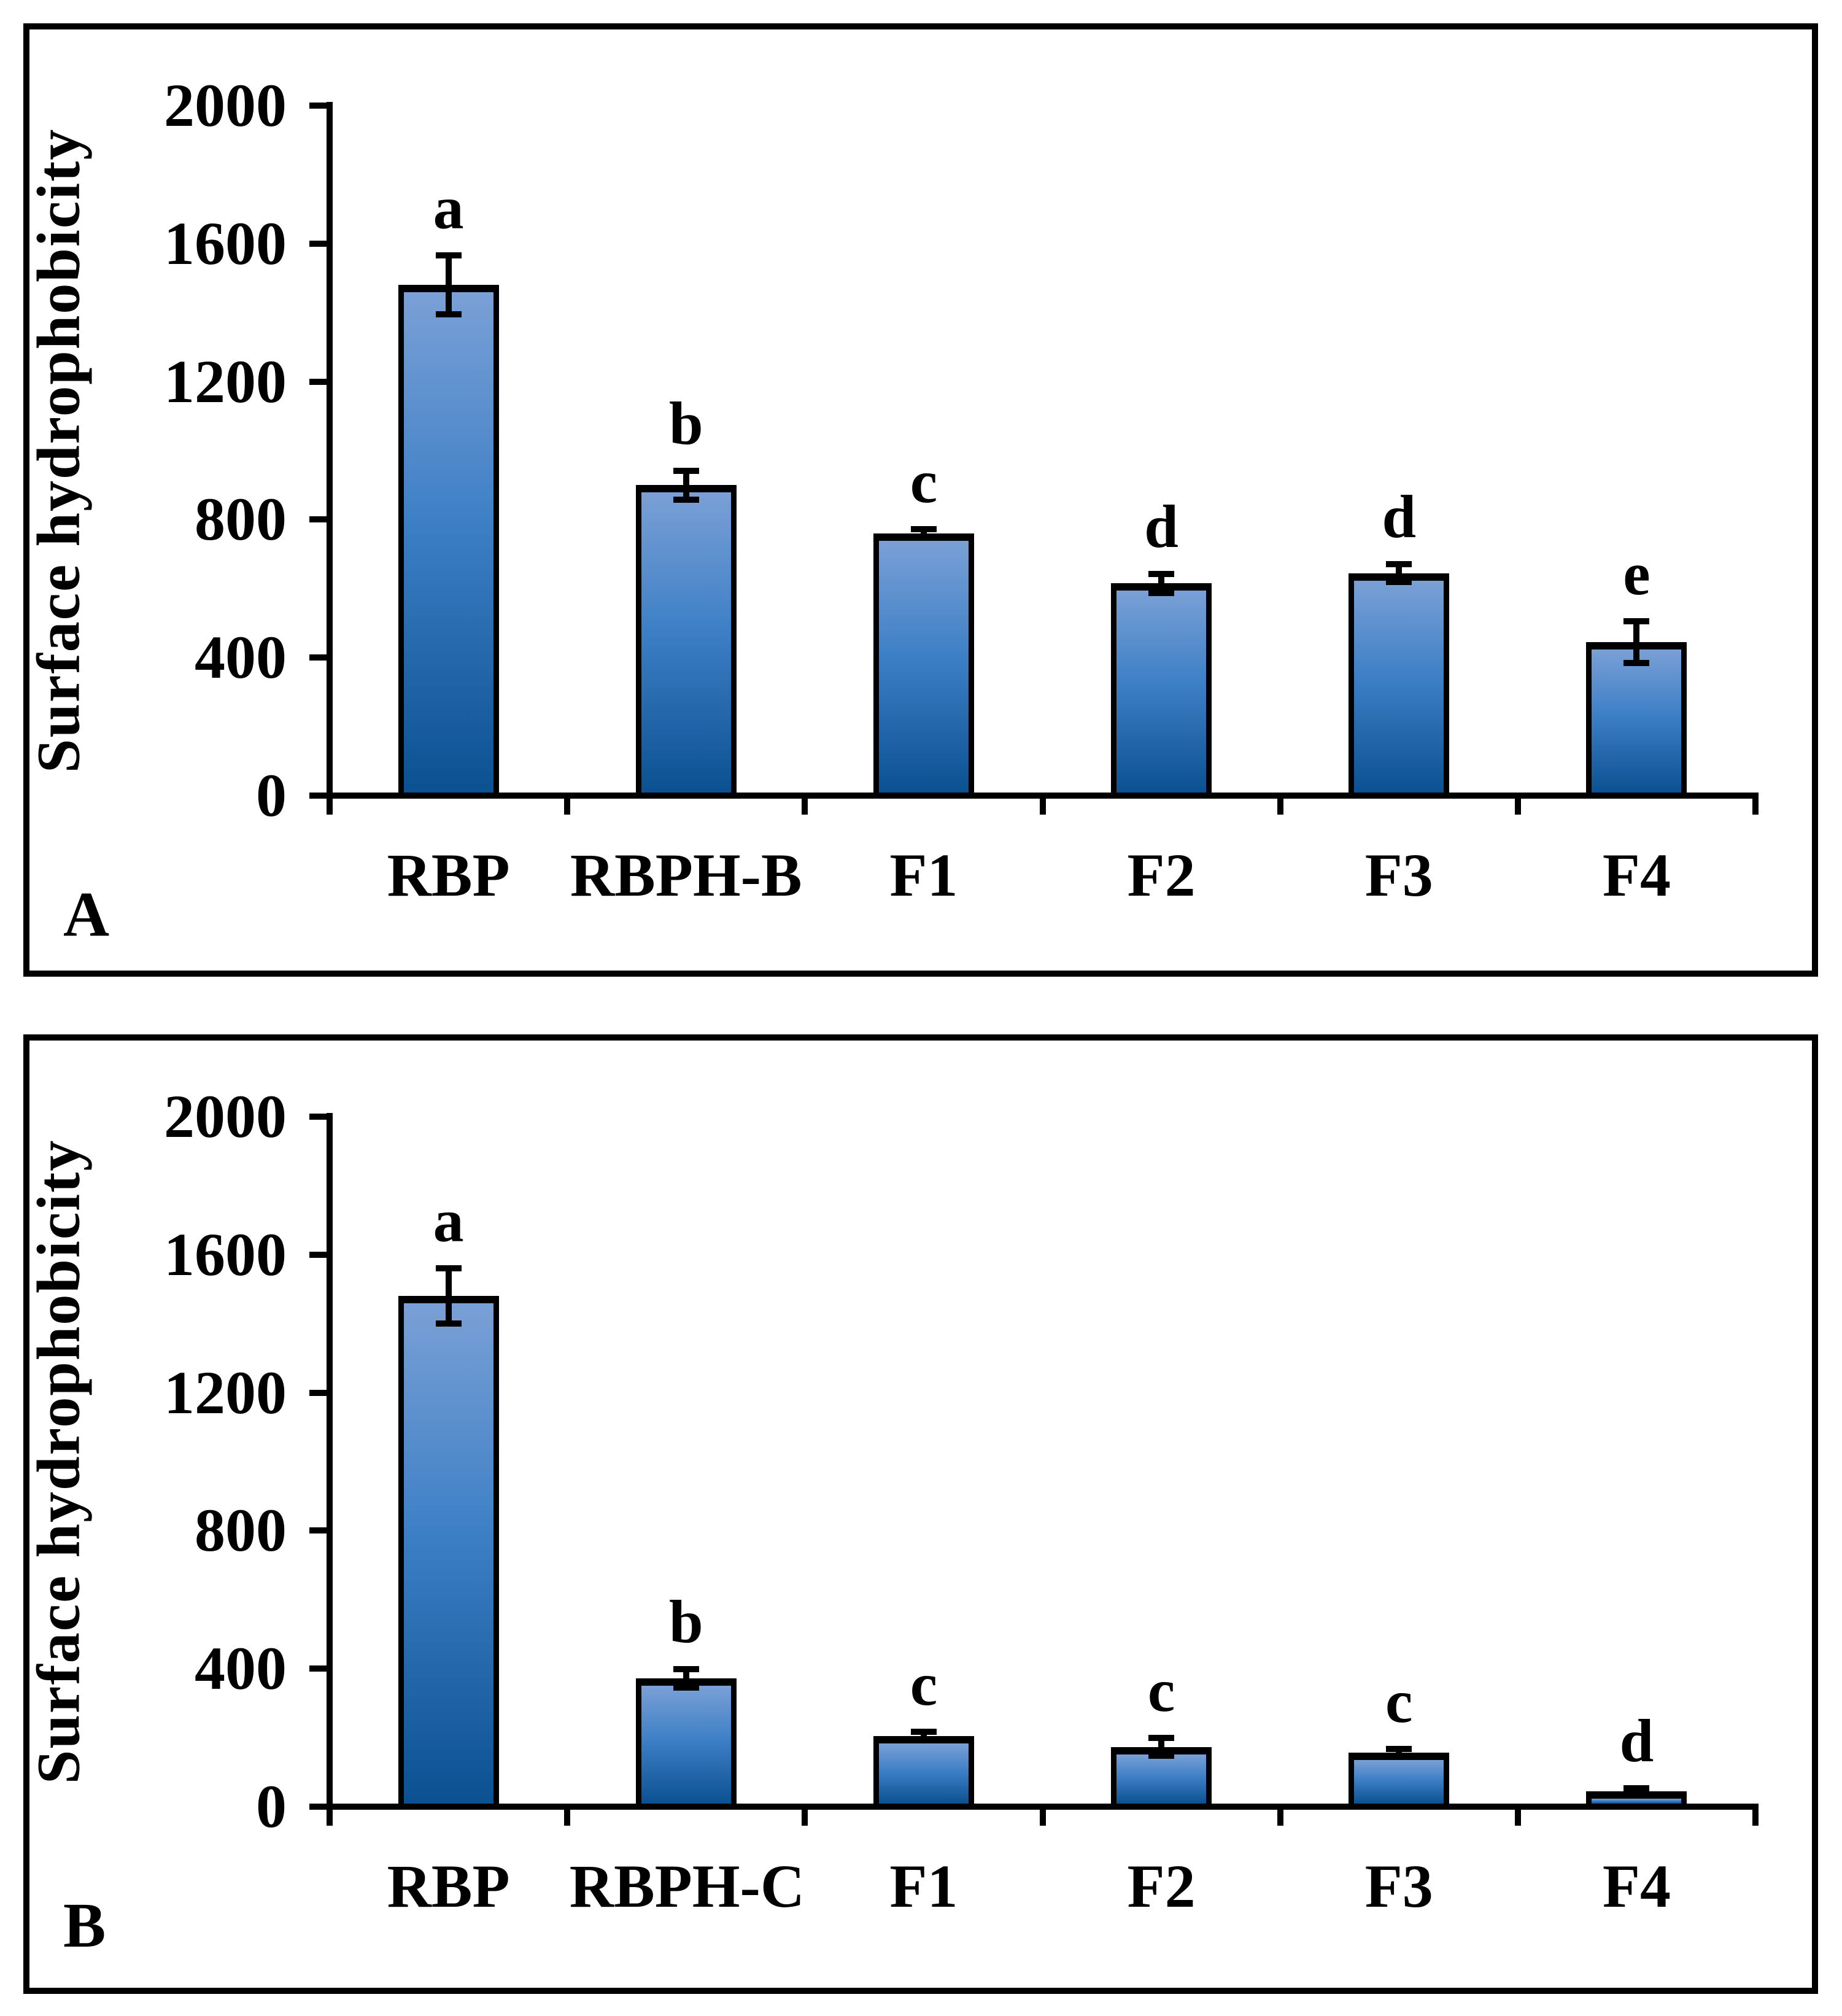 Image resolution: width=1842 pixels, height=2016 pixels. What do you see at coordinates (1161, 690) in the screenshot?
I see `bar-F2` at bounding box center [1161, 690].